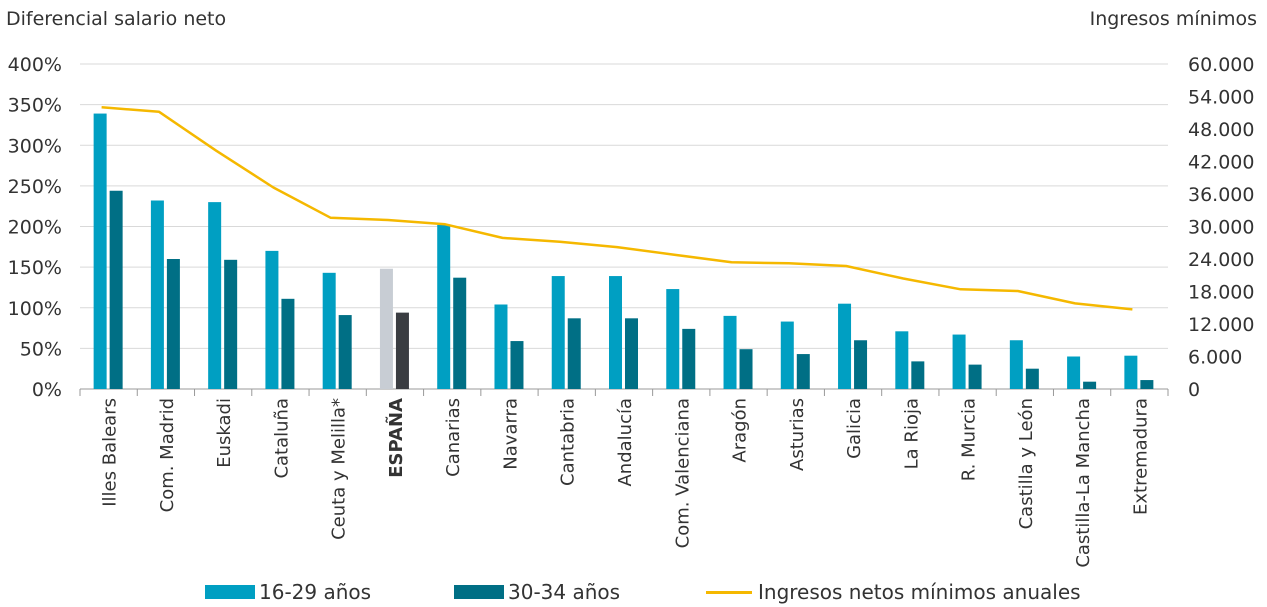 This screenshot has height=607, width=1267. I want to click on category-label: Euskadi, so click(224, 433).